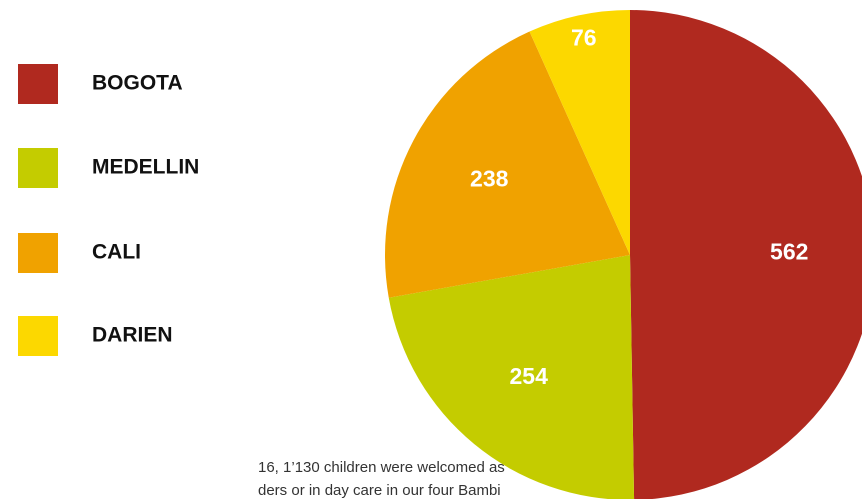  What do you see at coordinates (529, 376) in the screenshot?
I see `slice-label: 254` at bounding box center [529, 376].